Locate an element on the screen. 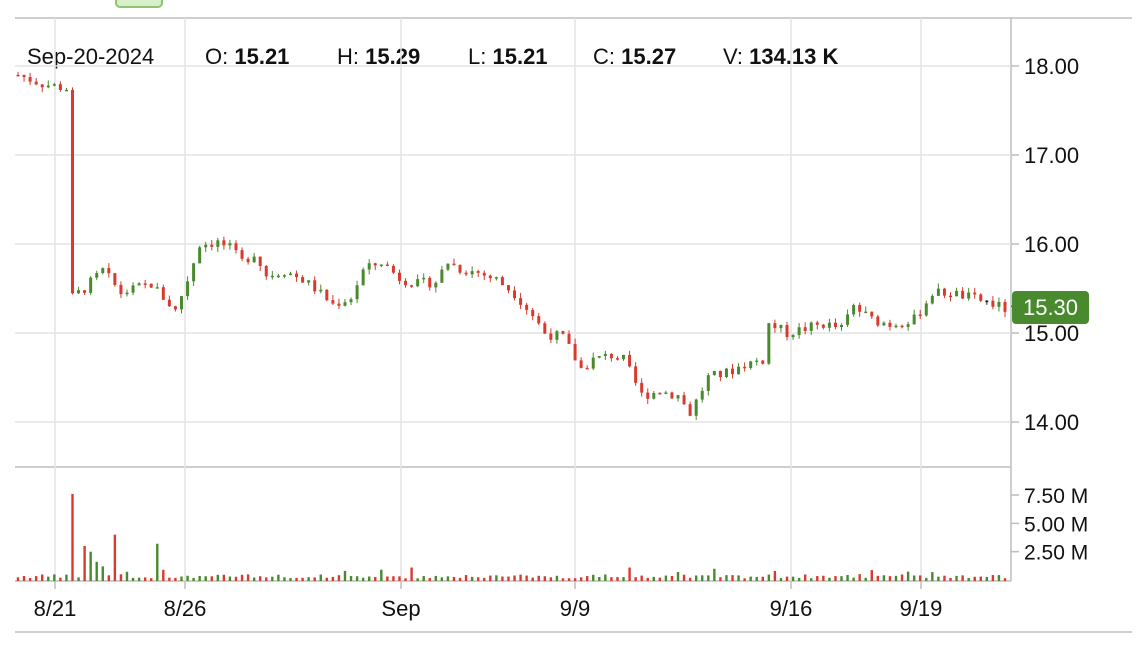 This screenshot has width=1146, height=646. date-tick-label: 8/21 is located at coordinates (55, 608).